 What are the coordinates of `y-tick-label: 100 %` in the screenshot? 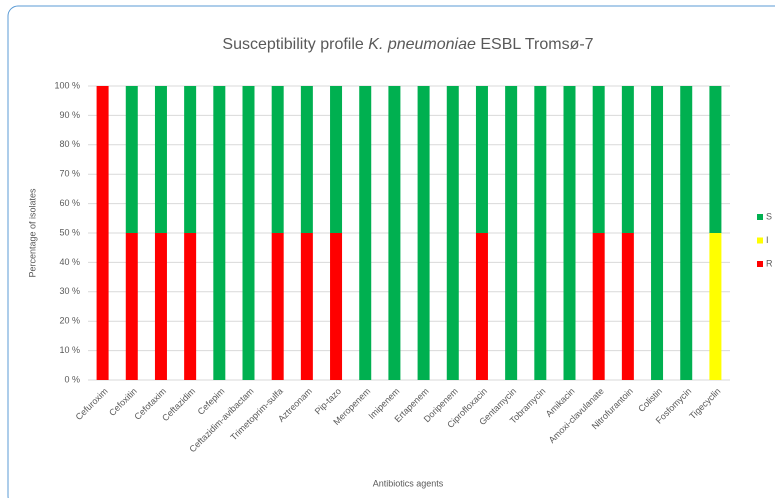 It's located at (67, 85).